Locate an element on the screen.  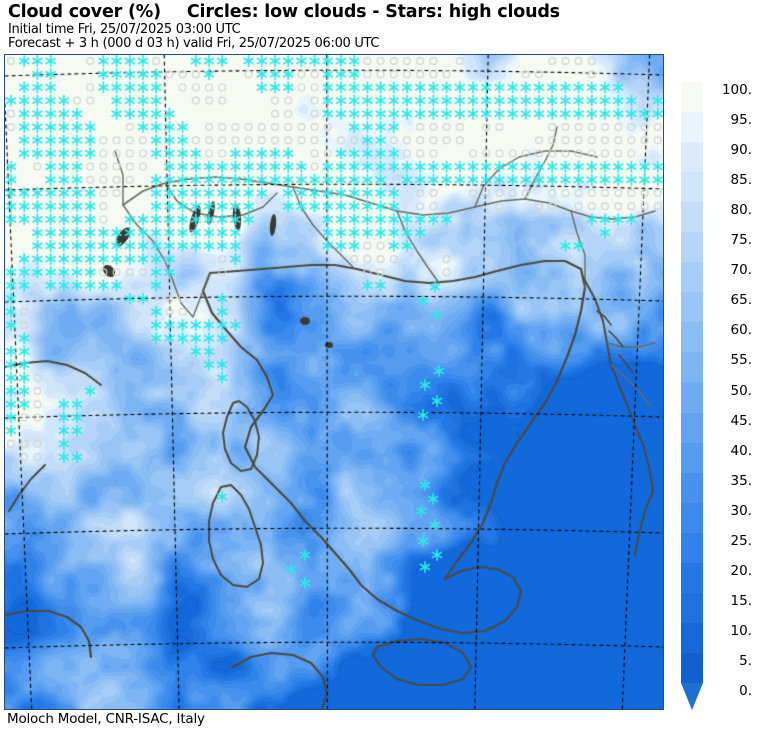
colorbar-arrow-icon is located at coordinates (692, 696).